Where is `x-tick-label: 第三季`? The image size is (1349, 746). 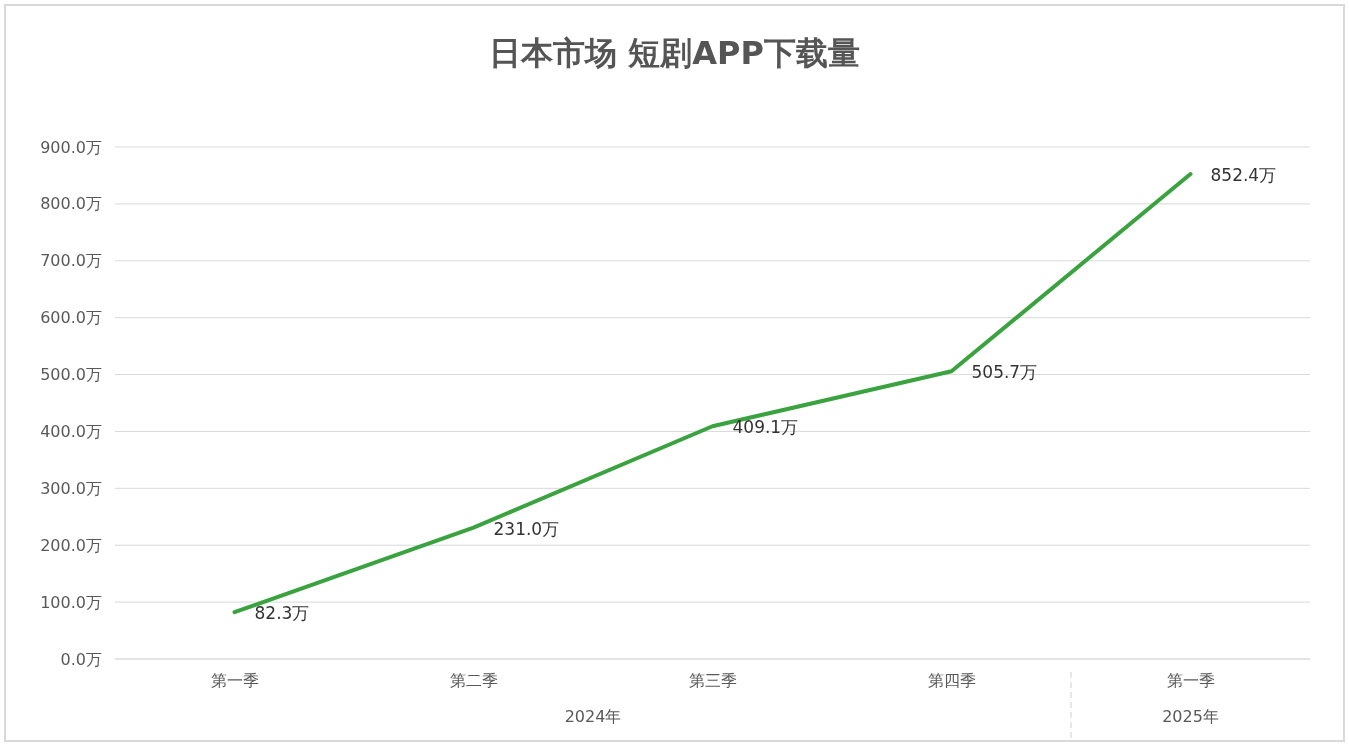
x-tick-label: 第三季 is located at coordinates (712, 680).